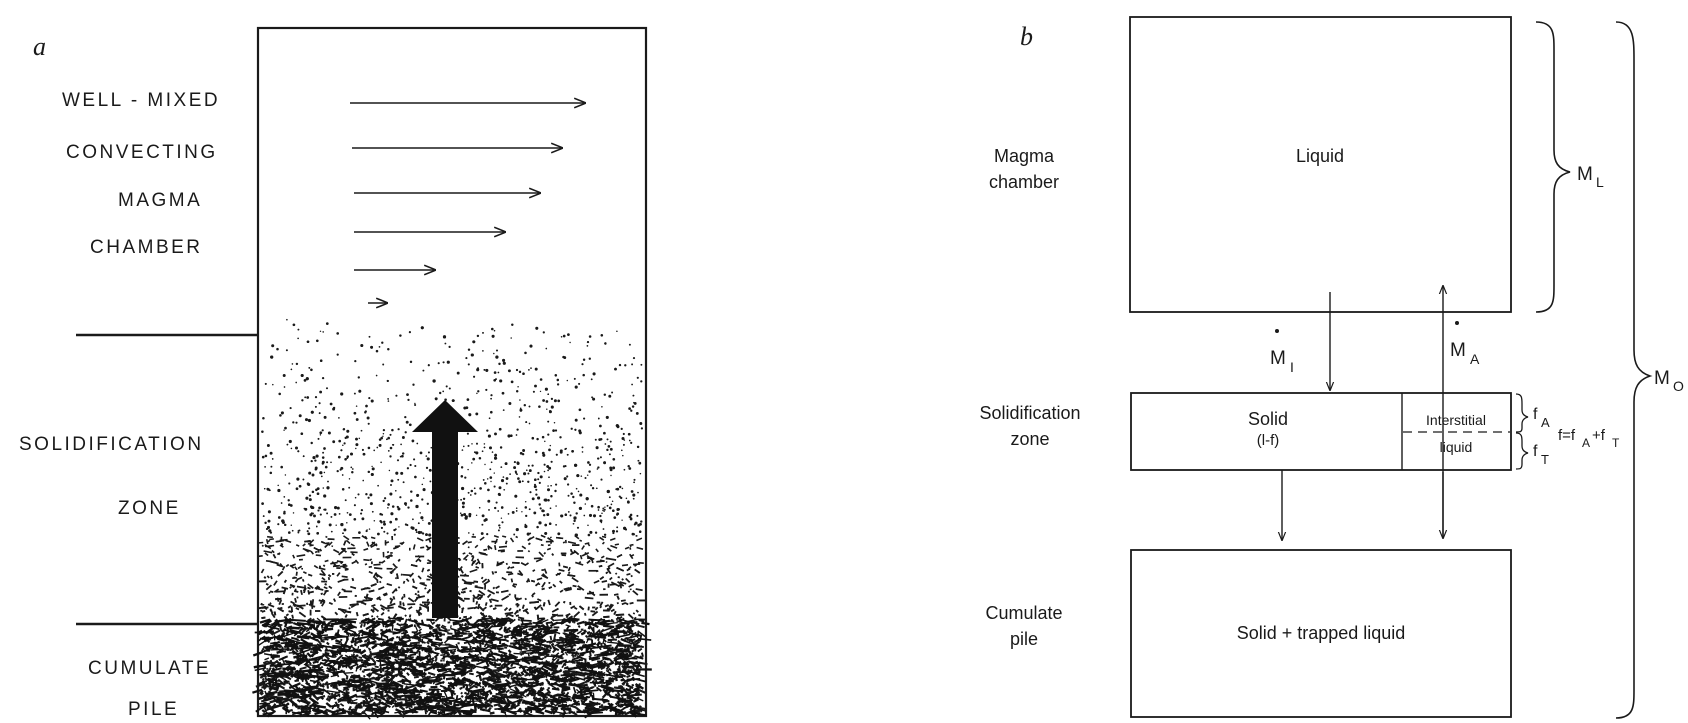 Image resolution: width=1688 pixels, height=723 pixels. I want to click on solidification-stipple, so click(452, 519).